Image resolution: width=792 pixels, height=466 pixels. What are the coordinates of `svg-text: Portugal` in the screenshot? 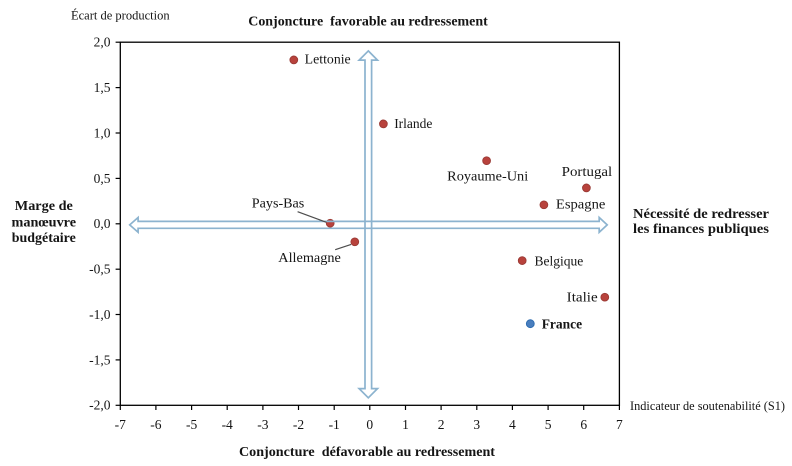 It's located at (587, 171).